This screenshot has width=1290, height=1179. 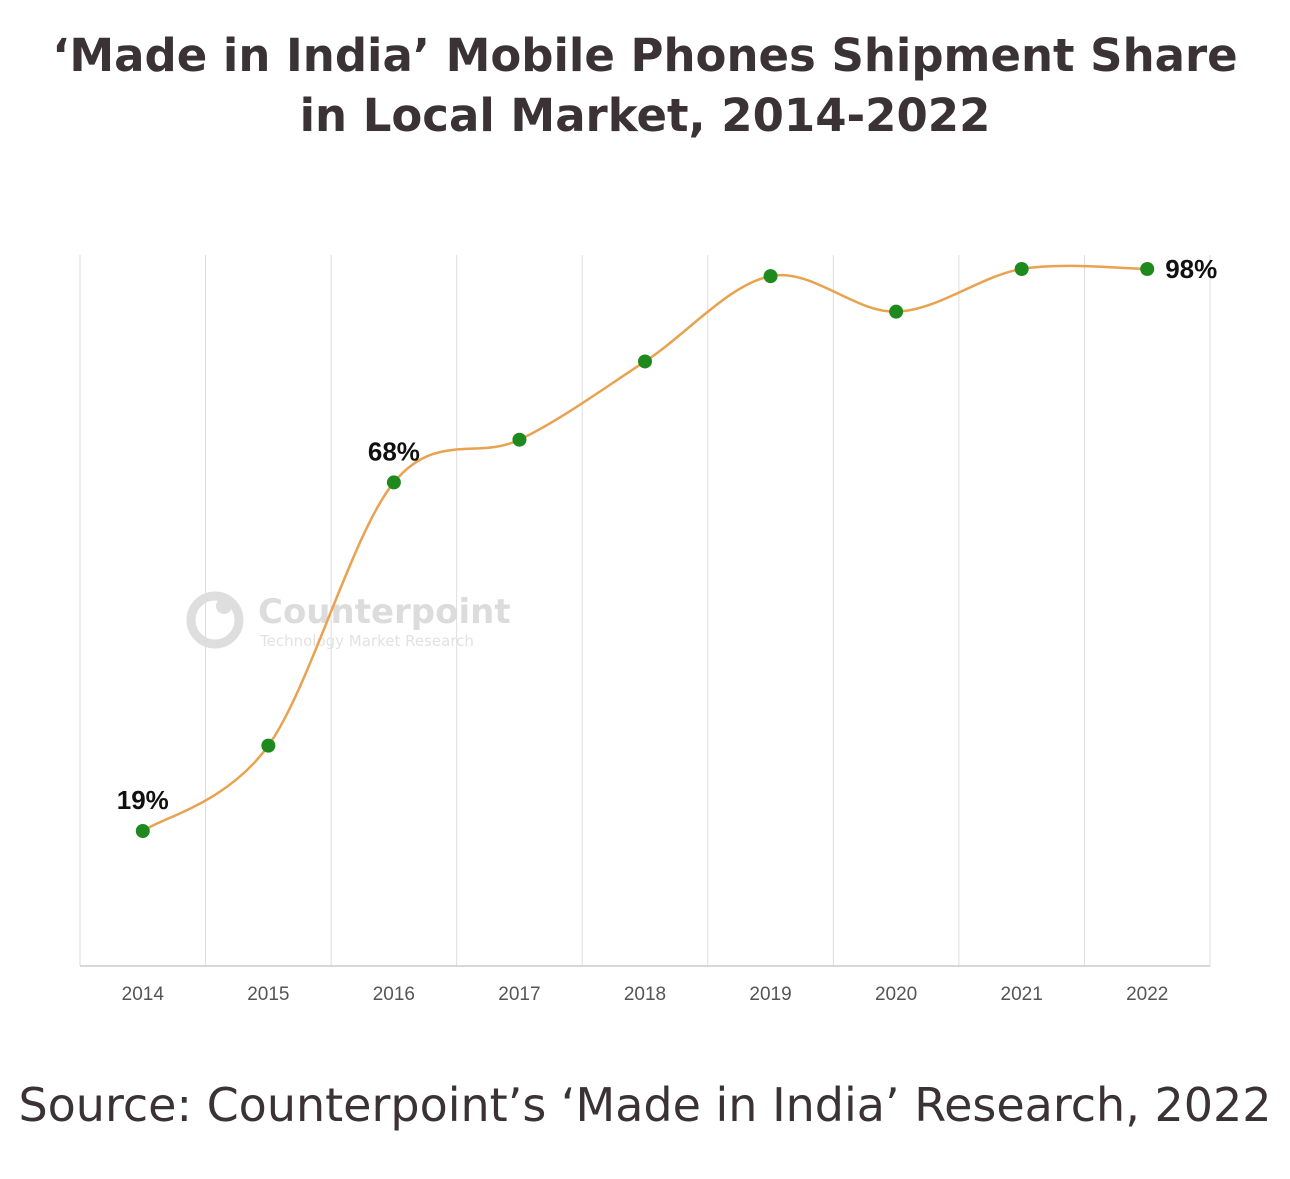 What do you see at coordinates (1147, 269) in the screenshot?
I see `data-point-2022` at bounding box center [1147, 269].